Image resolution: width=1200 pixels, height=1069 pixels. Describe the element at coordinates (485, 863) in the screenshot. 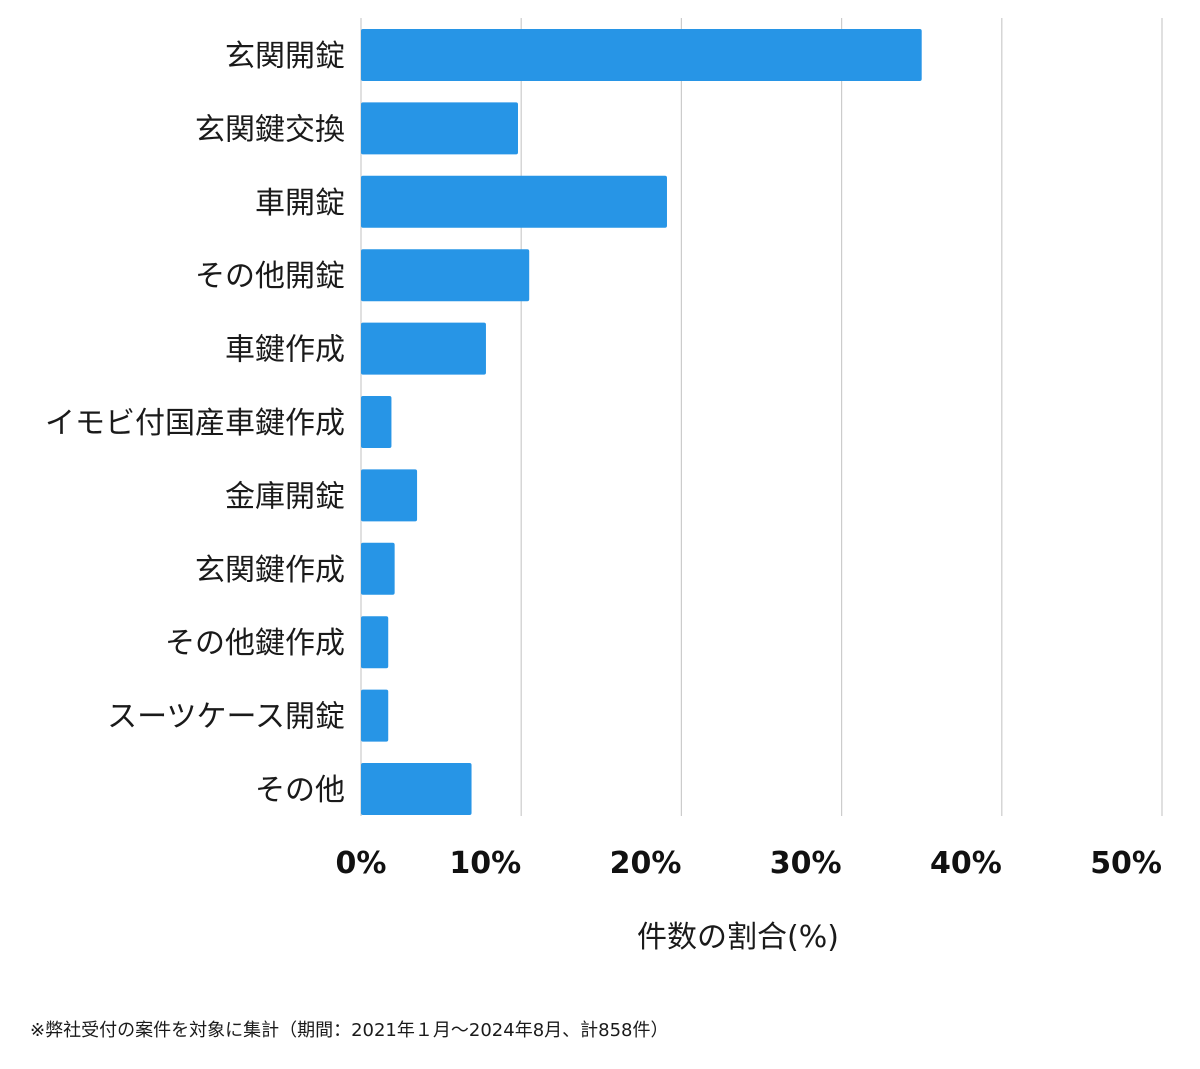

I see `x-tick-label: 10%` at that location.